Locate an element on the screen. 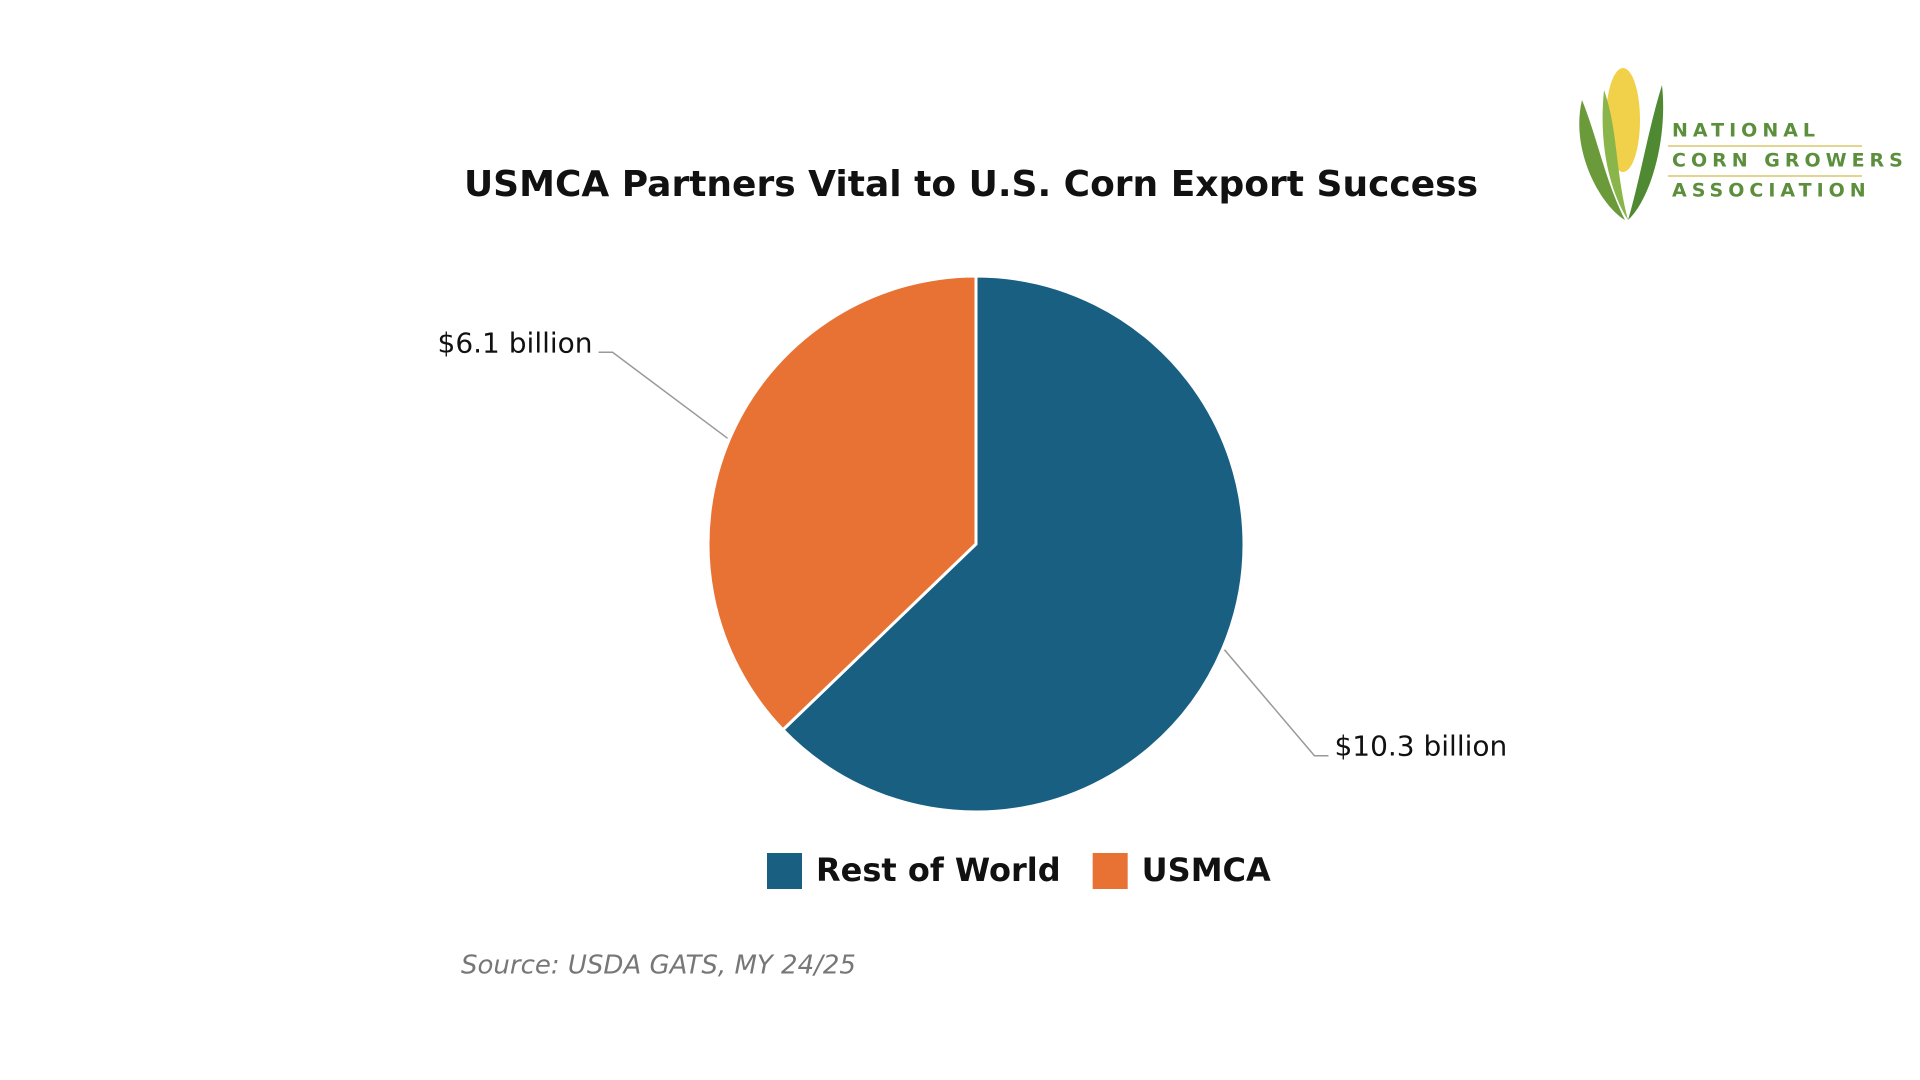 This screenshot has height=1080, width=1920. value-label: $10.3 billion is located at coordinates (1420, 746).